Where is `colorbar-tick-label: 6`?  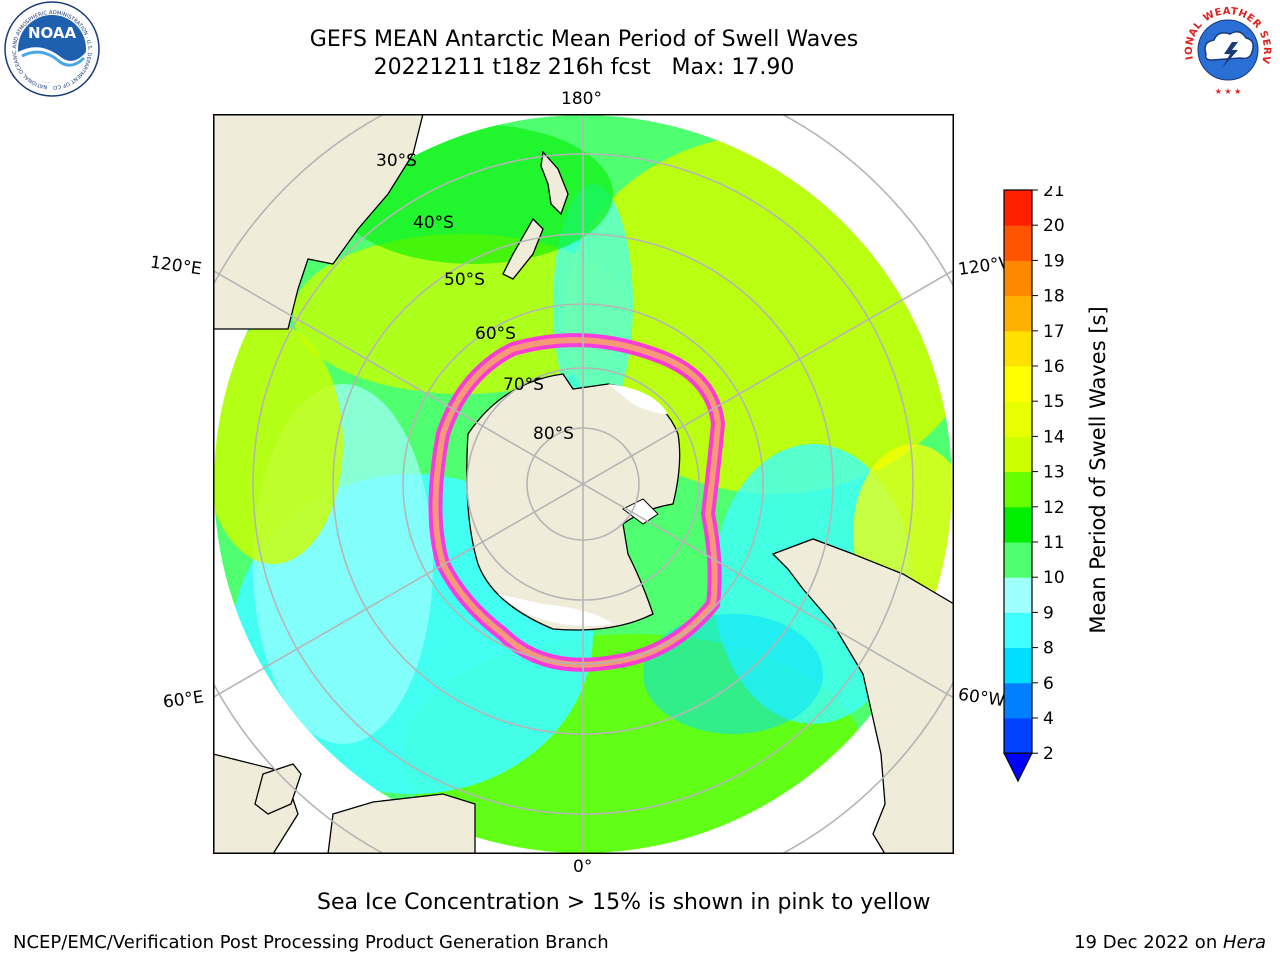 colorbar-tick-label: 6 is located at coordinates (1048, 684).